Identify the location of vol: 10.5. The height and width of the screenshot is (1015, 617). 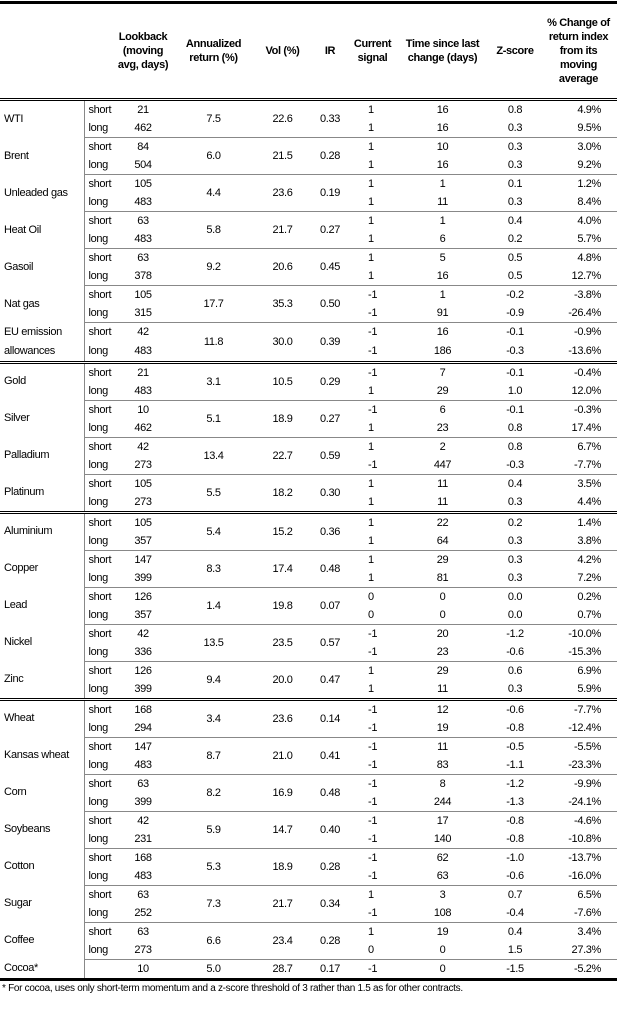
(282, 380).